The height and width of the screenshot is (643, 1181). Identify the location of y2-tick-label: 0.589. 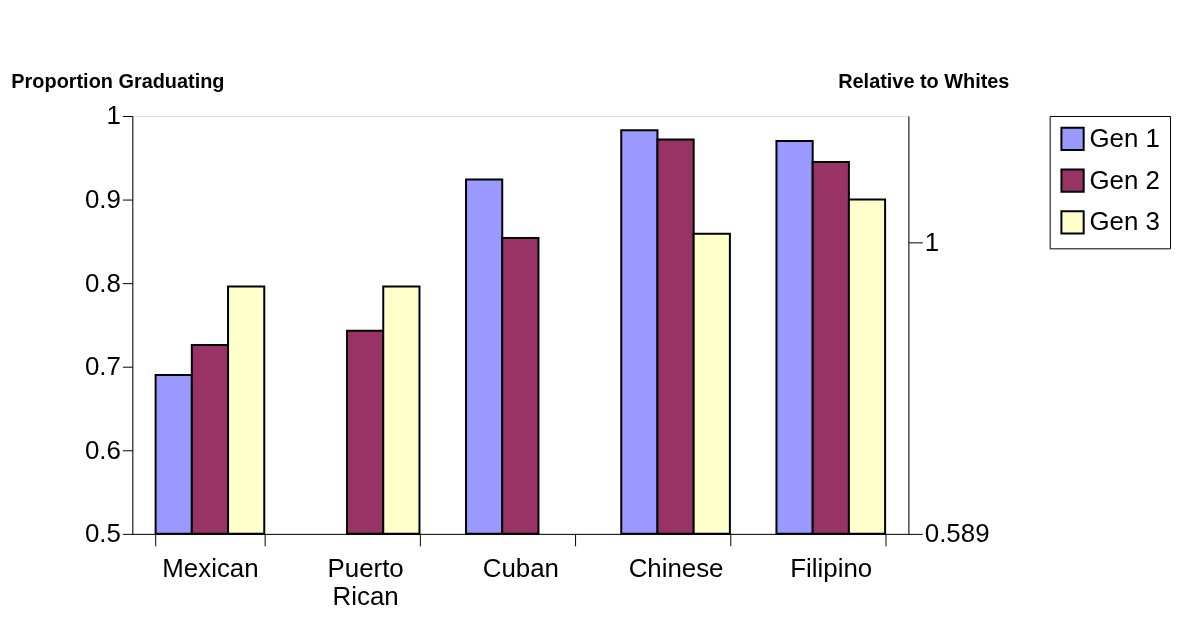
(957, 533).